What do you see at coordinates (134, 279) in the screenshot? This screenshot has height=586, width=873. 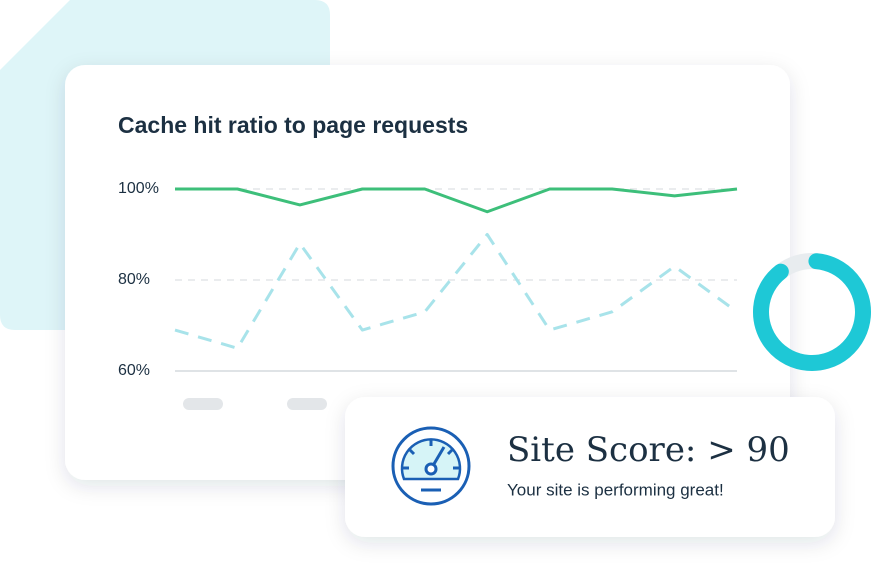 I see `y-tick-label: 80%` at bounding box center [134, 279].